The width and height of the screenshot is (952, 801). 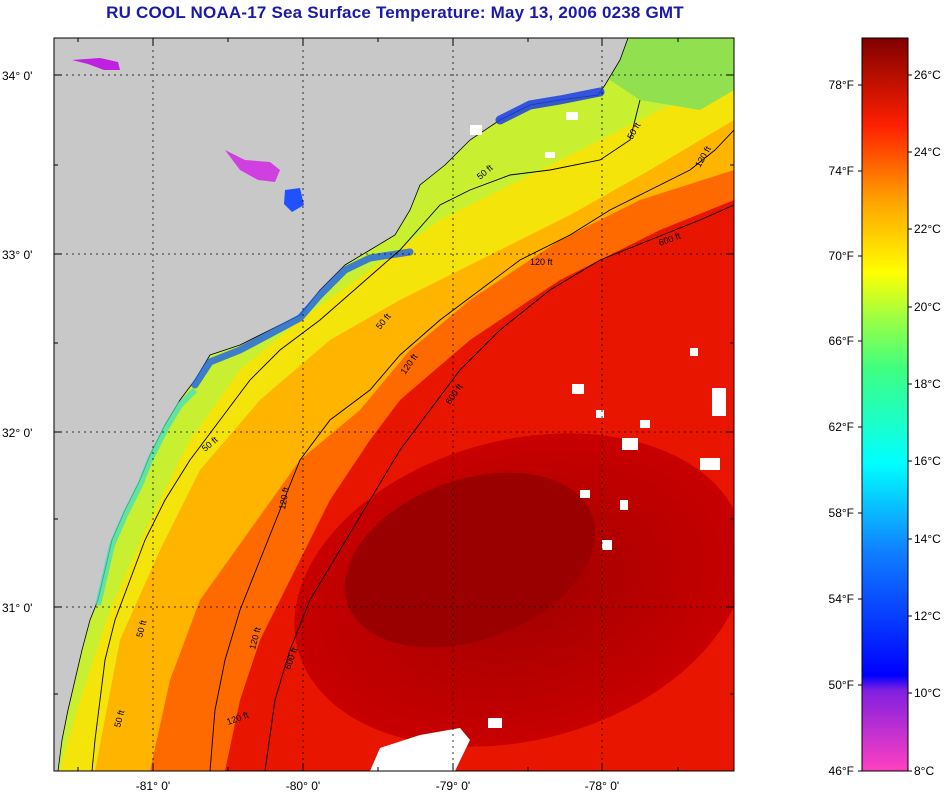 What do you see at coordinates (303, 786) in the screenshot?
I see `lon-label: -80° 0'` at bounding box center [303, 786].